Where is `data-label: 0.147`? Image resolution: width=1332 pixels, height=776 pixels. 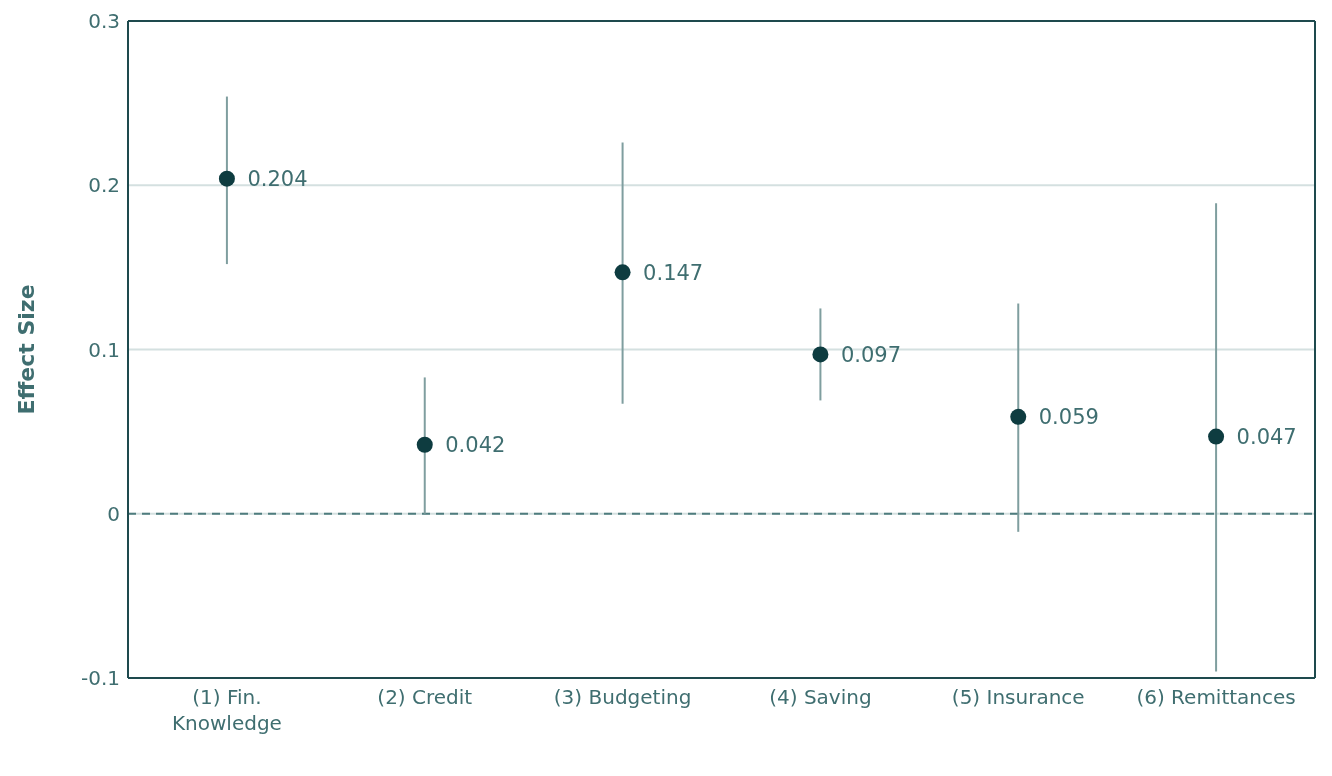
data-label: 0.147 is located at coordinates (673, 272).